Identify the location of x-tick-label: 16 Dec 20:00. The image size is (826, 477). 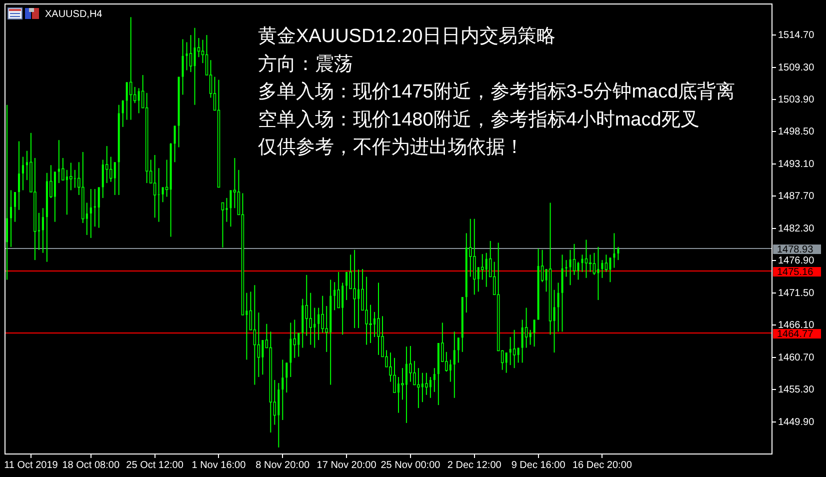
(602, 465).